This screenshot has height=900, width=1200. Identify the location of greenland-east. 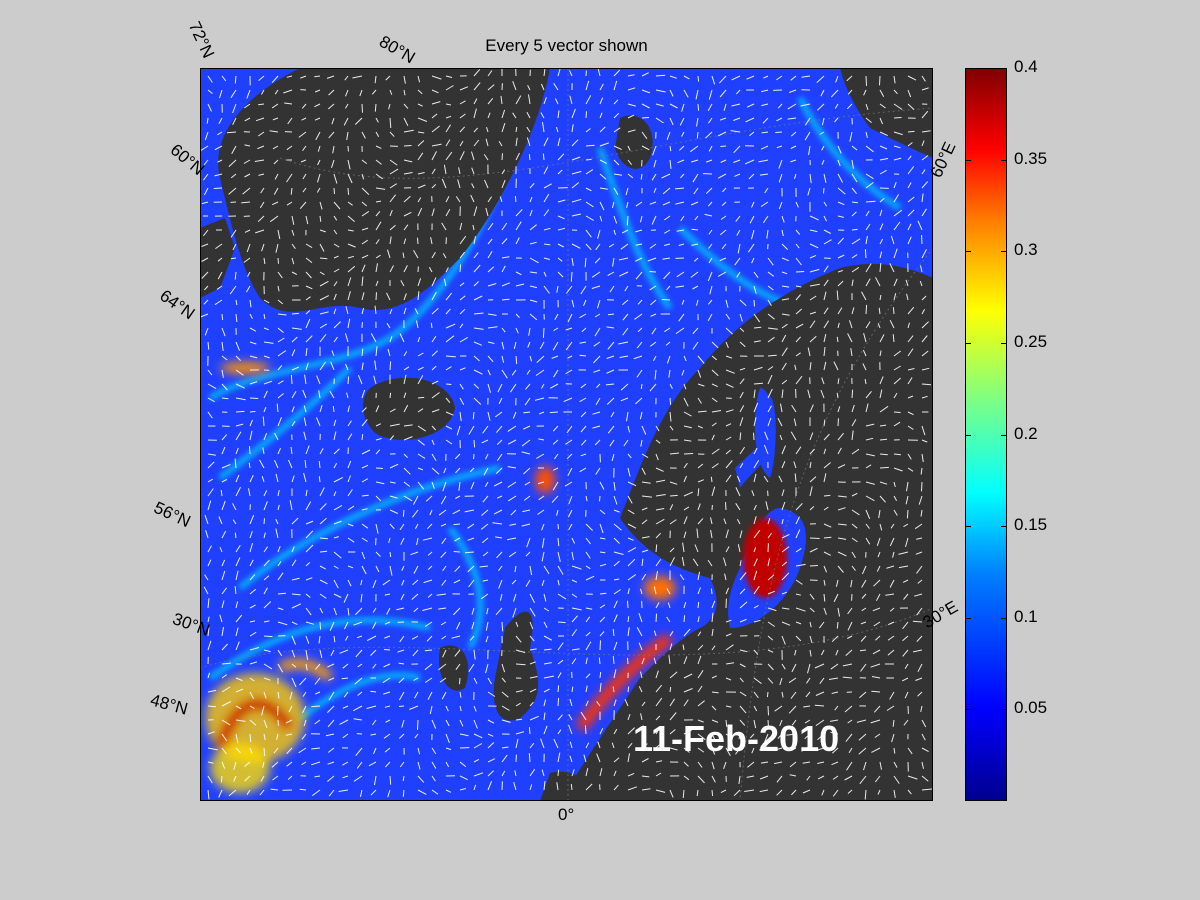
(217, 258).